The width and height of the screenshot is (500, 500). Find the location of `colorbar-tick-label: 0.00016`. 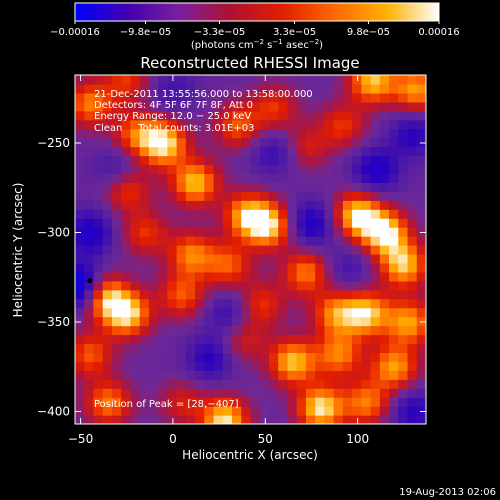

colorbar-tick-label: 0.00016 is located at coordinates (438, 32).